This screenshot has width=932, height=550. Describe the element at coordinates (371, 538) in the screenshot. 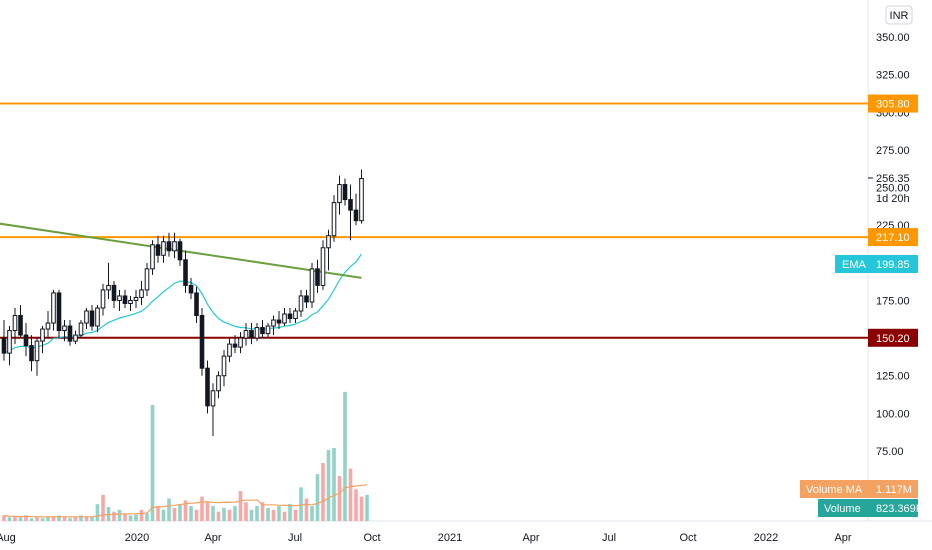

I see `time-tick-label: Oct` at that location.